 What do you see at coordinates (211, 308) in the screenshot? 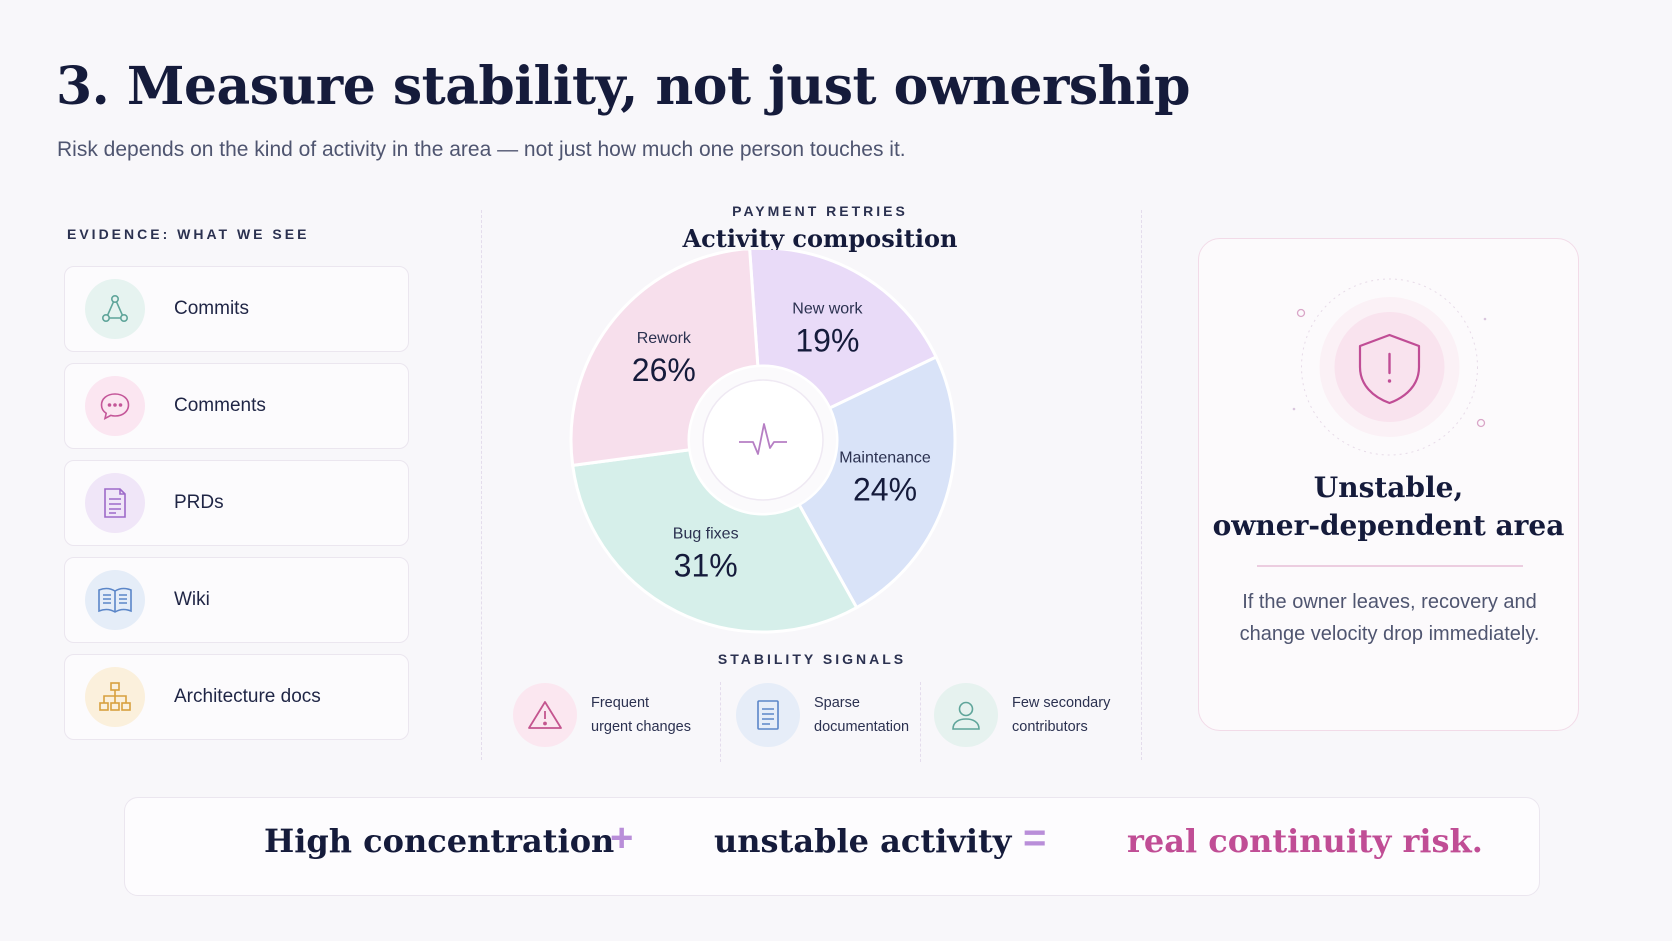
I see `evidence-label: Commits` at bounding box center [211, 308].